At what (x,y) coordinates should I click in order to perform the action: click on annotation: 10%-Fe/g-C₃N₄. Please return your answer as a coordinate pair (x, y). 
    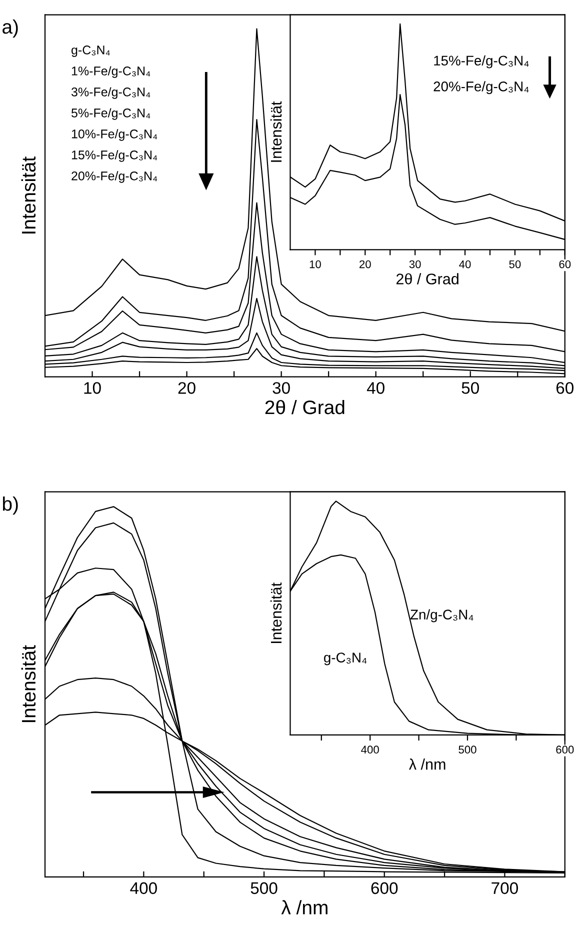
    Looking at the image, I should click on (115, 135).